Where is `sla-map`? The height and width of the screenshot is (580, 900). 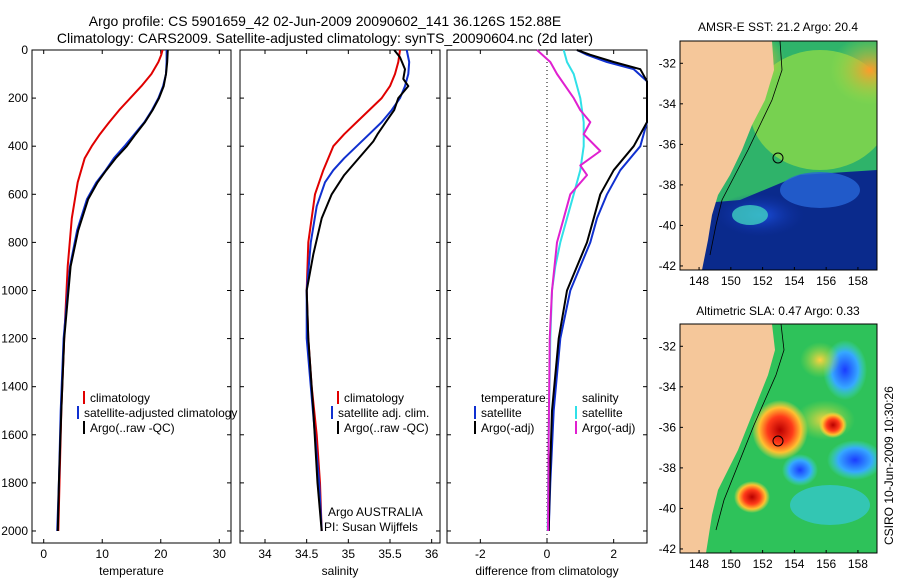 sla-map is located at coordinates (778, 438).